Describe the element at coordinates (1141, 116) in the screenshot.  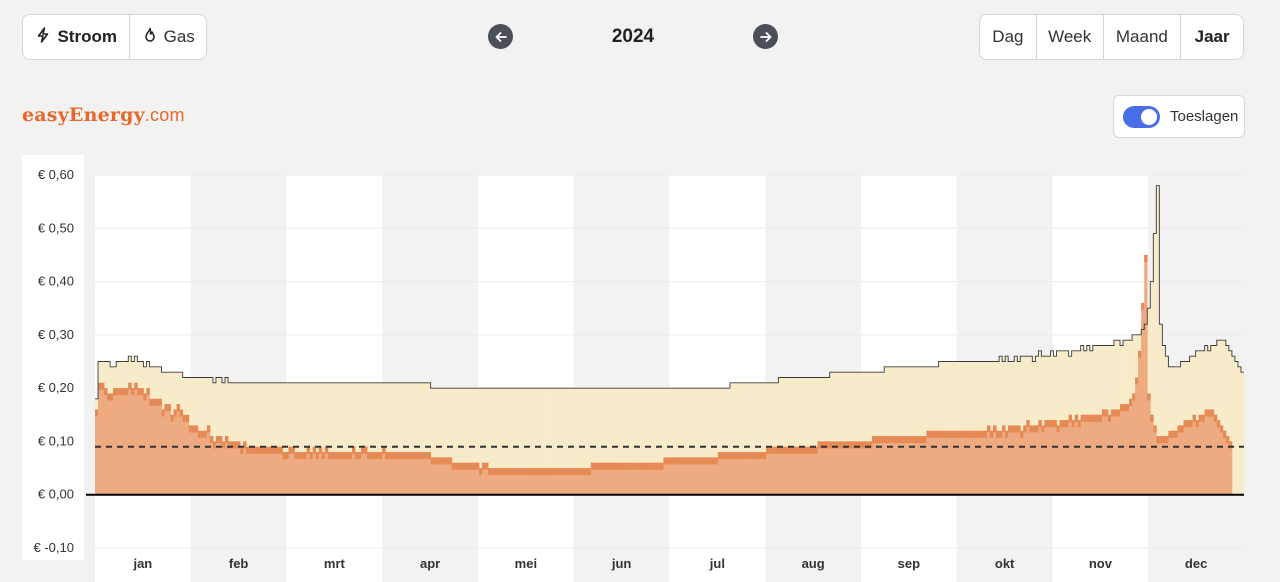
I see `toggle-switch` at that location.